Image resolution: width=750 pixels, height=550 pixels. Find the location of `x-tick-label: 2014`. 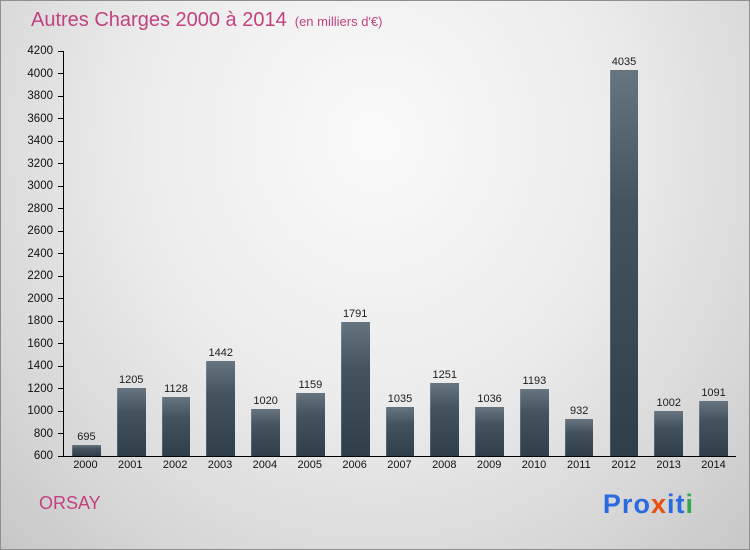

x-tick-label: 2014 is located at coordinates (713, 465).